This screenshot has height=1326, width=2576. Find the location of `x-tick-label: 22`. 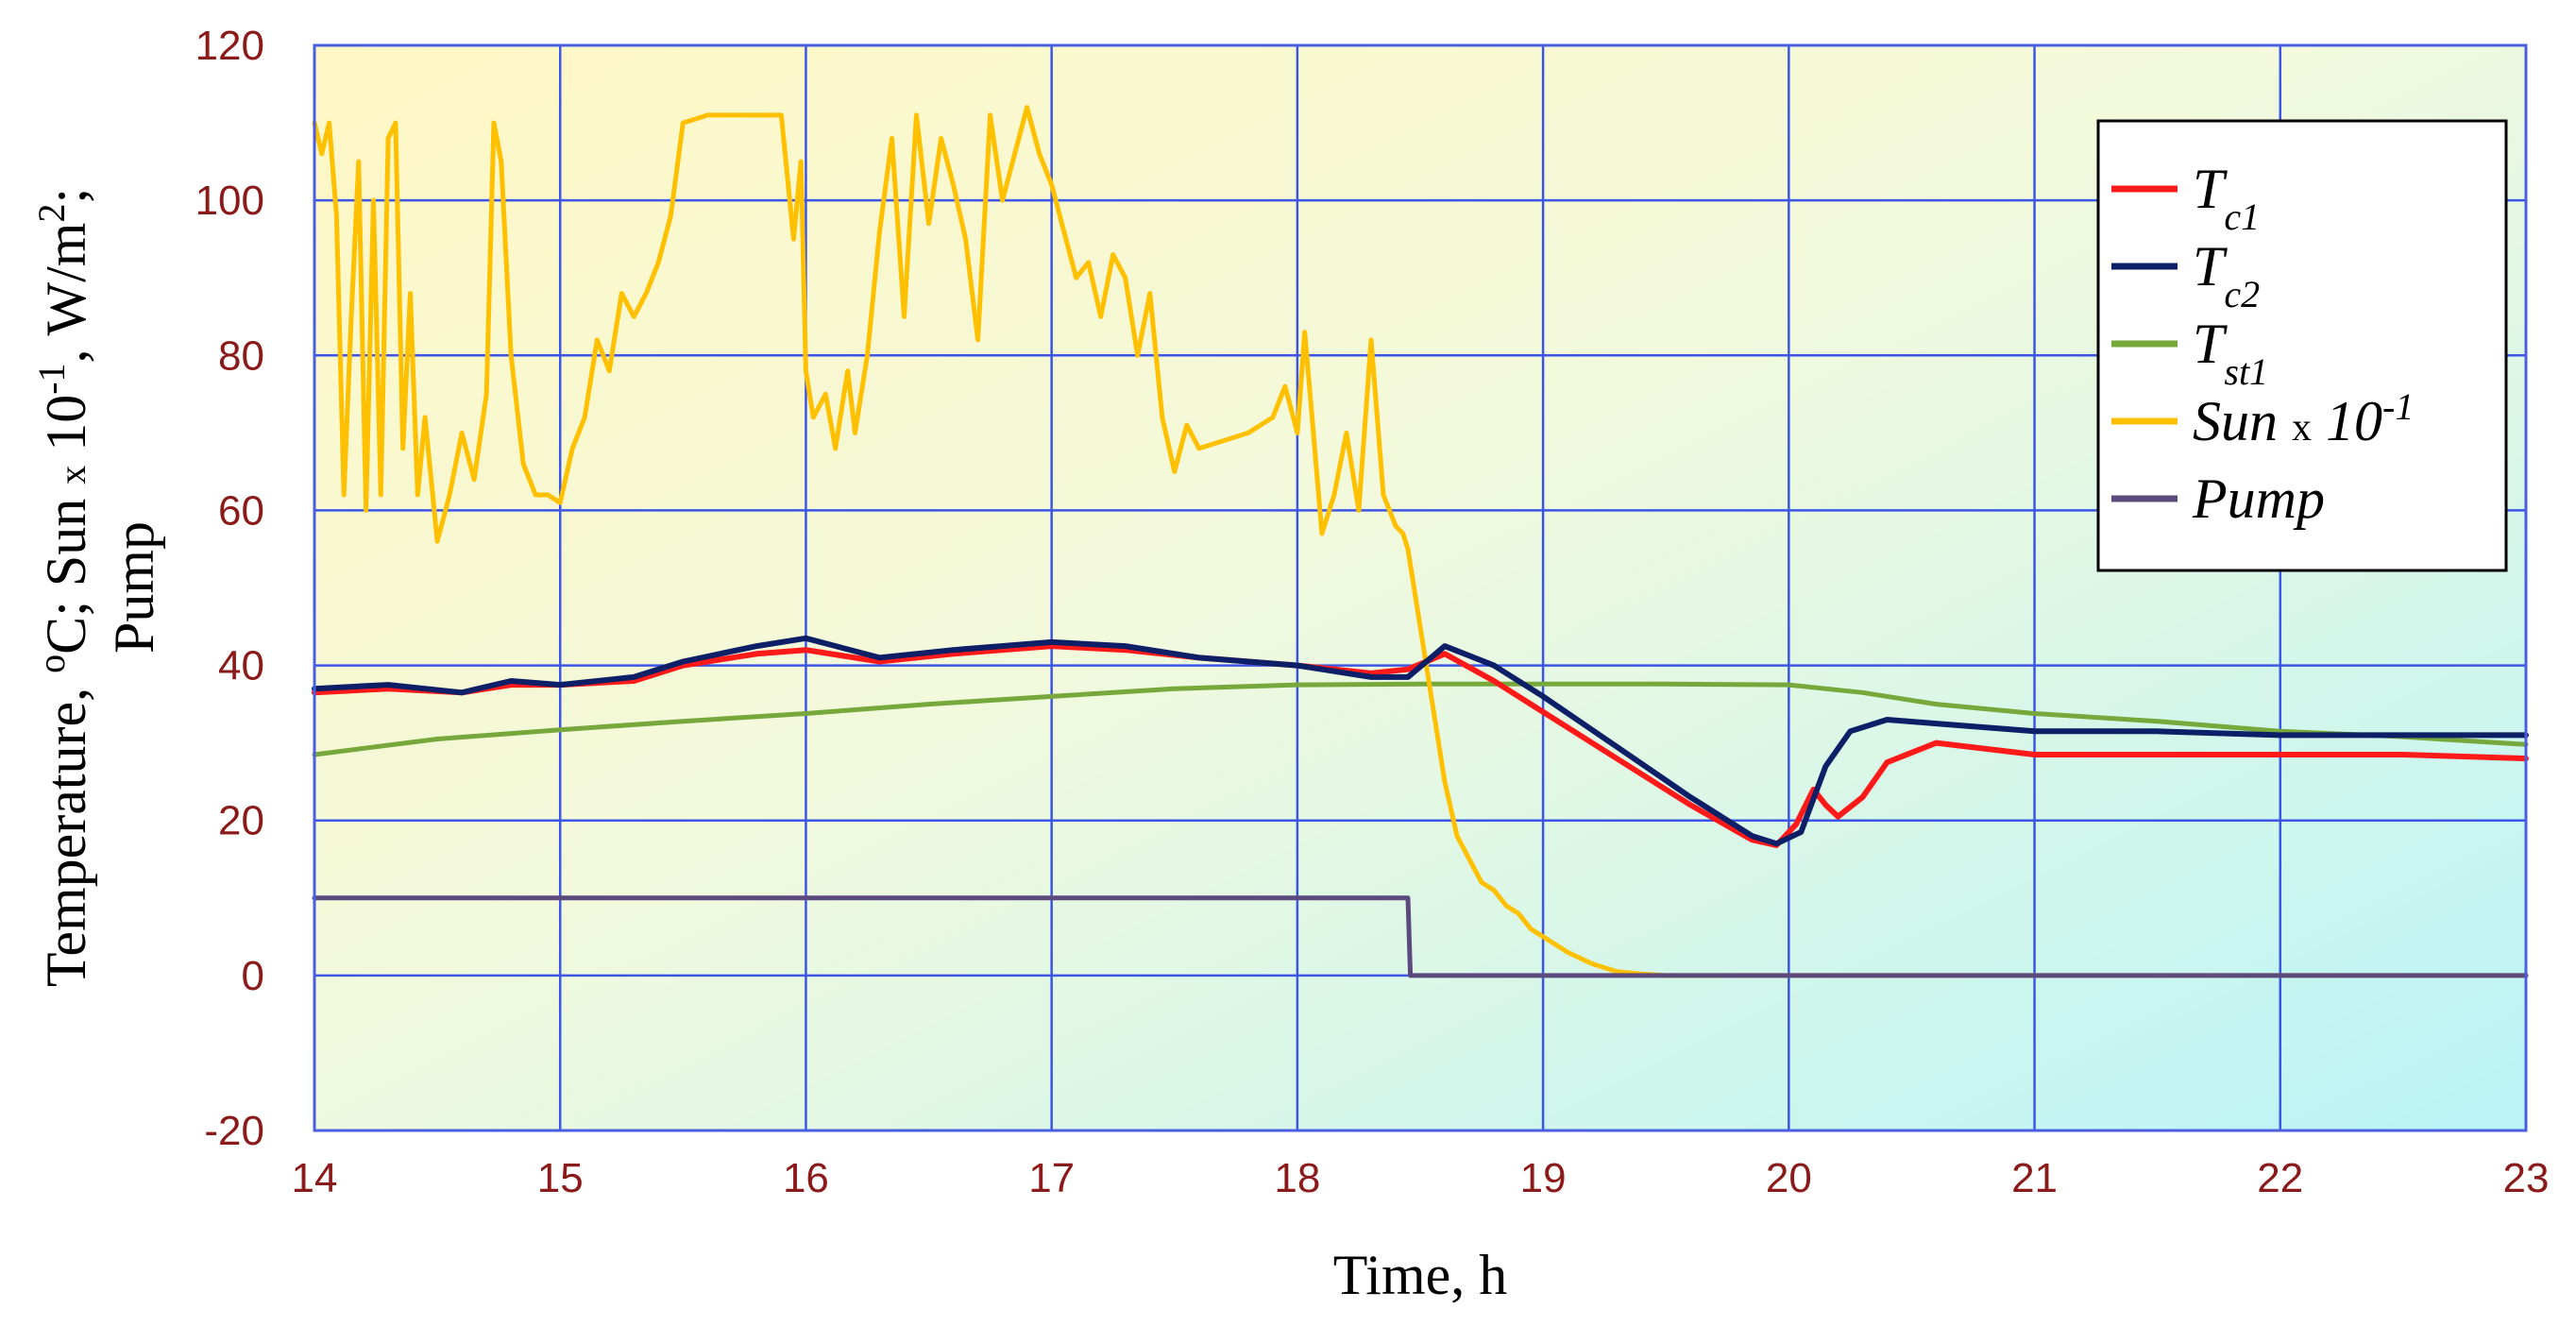

x-tick-label: 22 is located at coordinates (2280, 1178).